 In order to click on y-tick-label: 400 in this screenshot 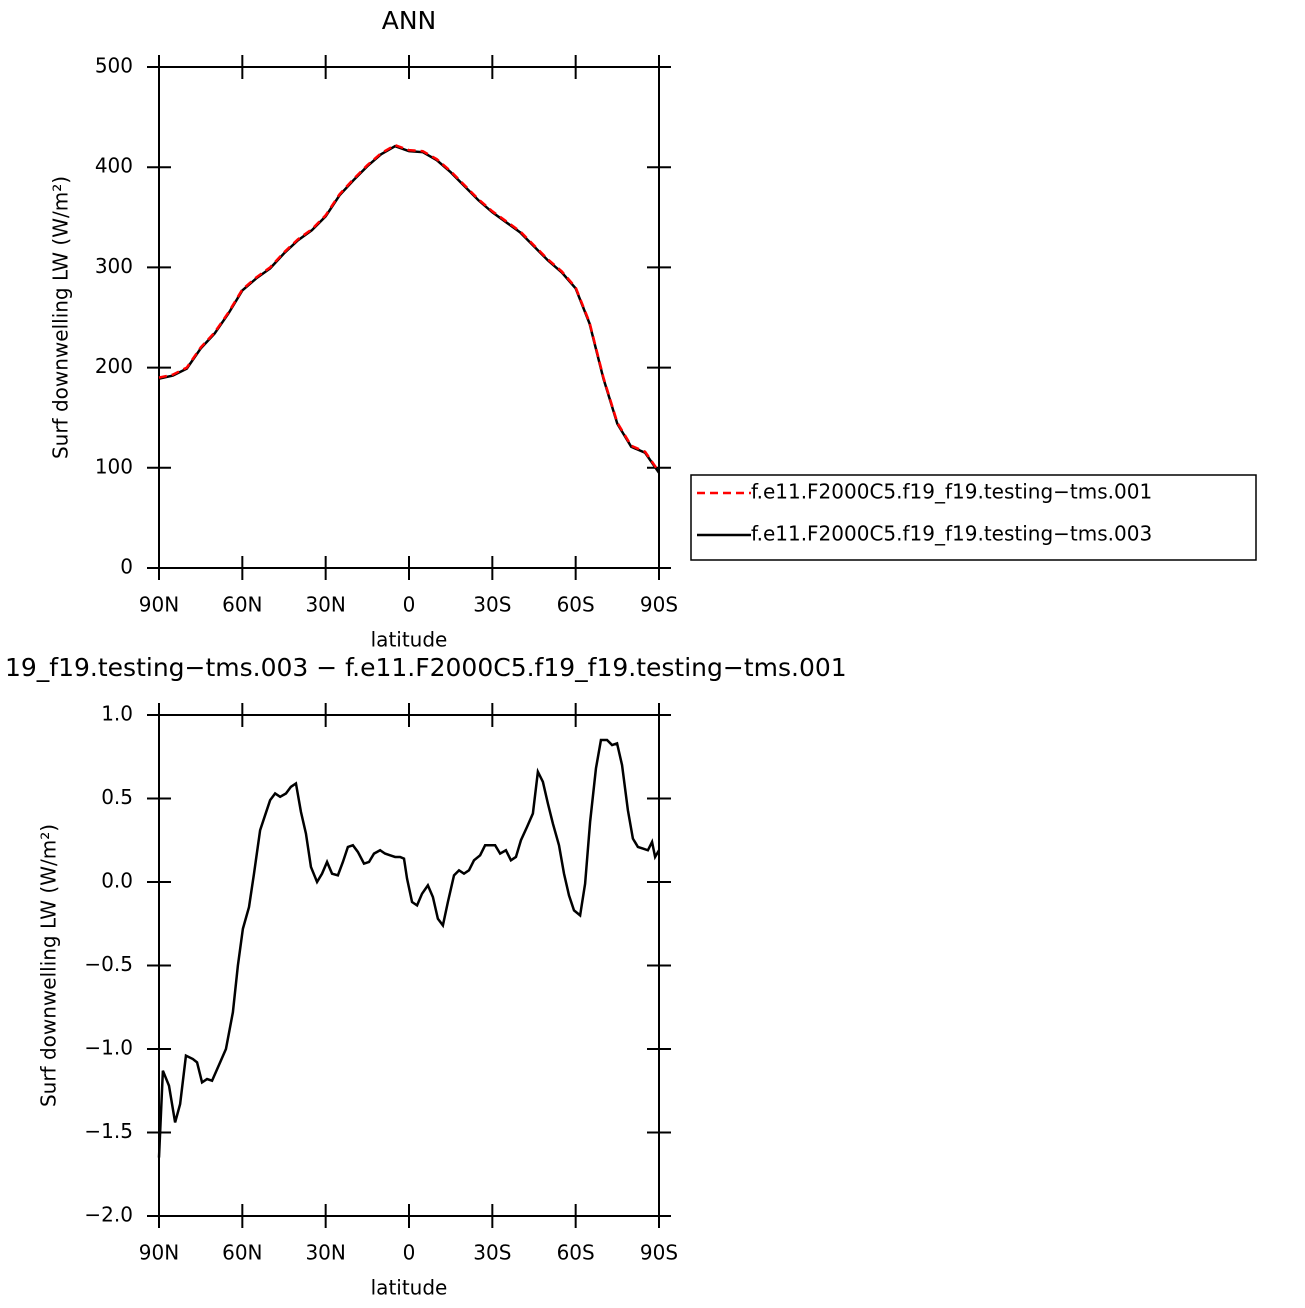, I will do `click(114, 166)`.